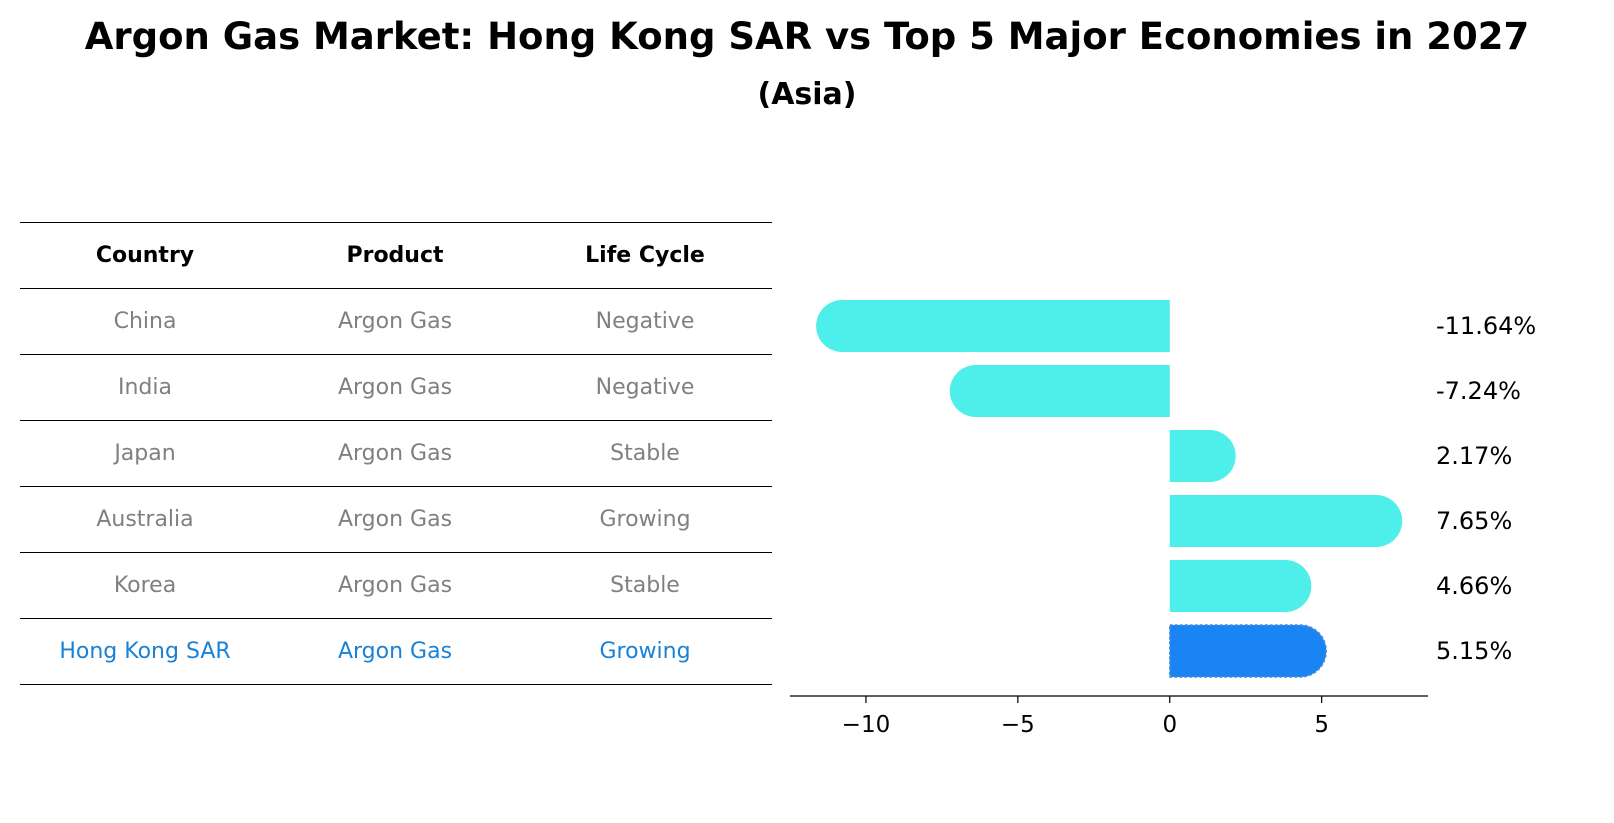 The image size is (1614, 823). I want to click on header-country: Country, so click(145, 255).